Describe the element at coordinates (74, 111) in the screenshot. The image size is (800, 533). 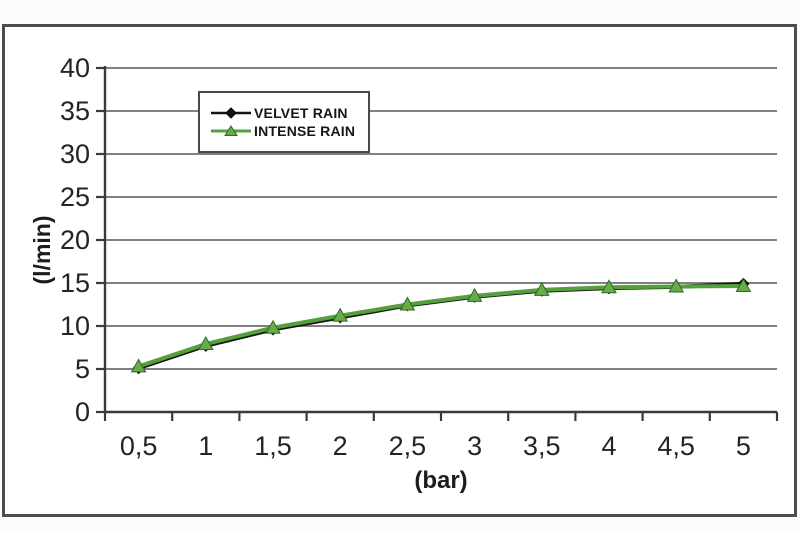
I see `y-tick-label: 35` at that location.